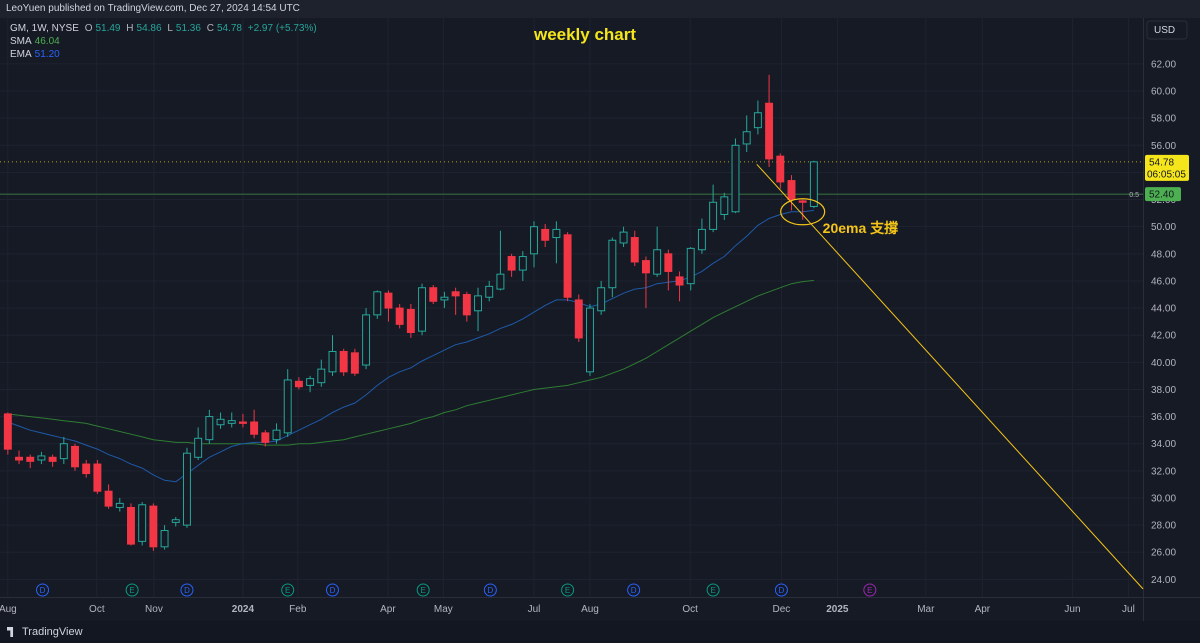 This screenshot has width=1200, height=643. I want to click on currency-box, so click(1167, 30).